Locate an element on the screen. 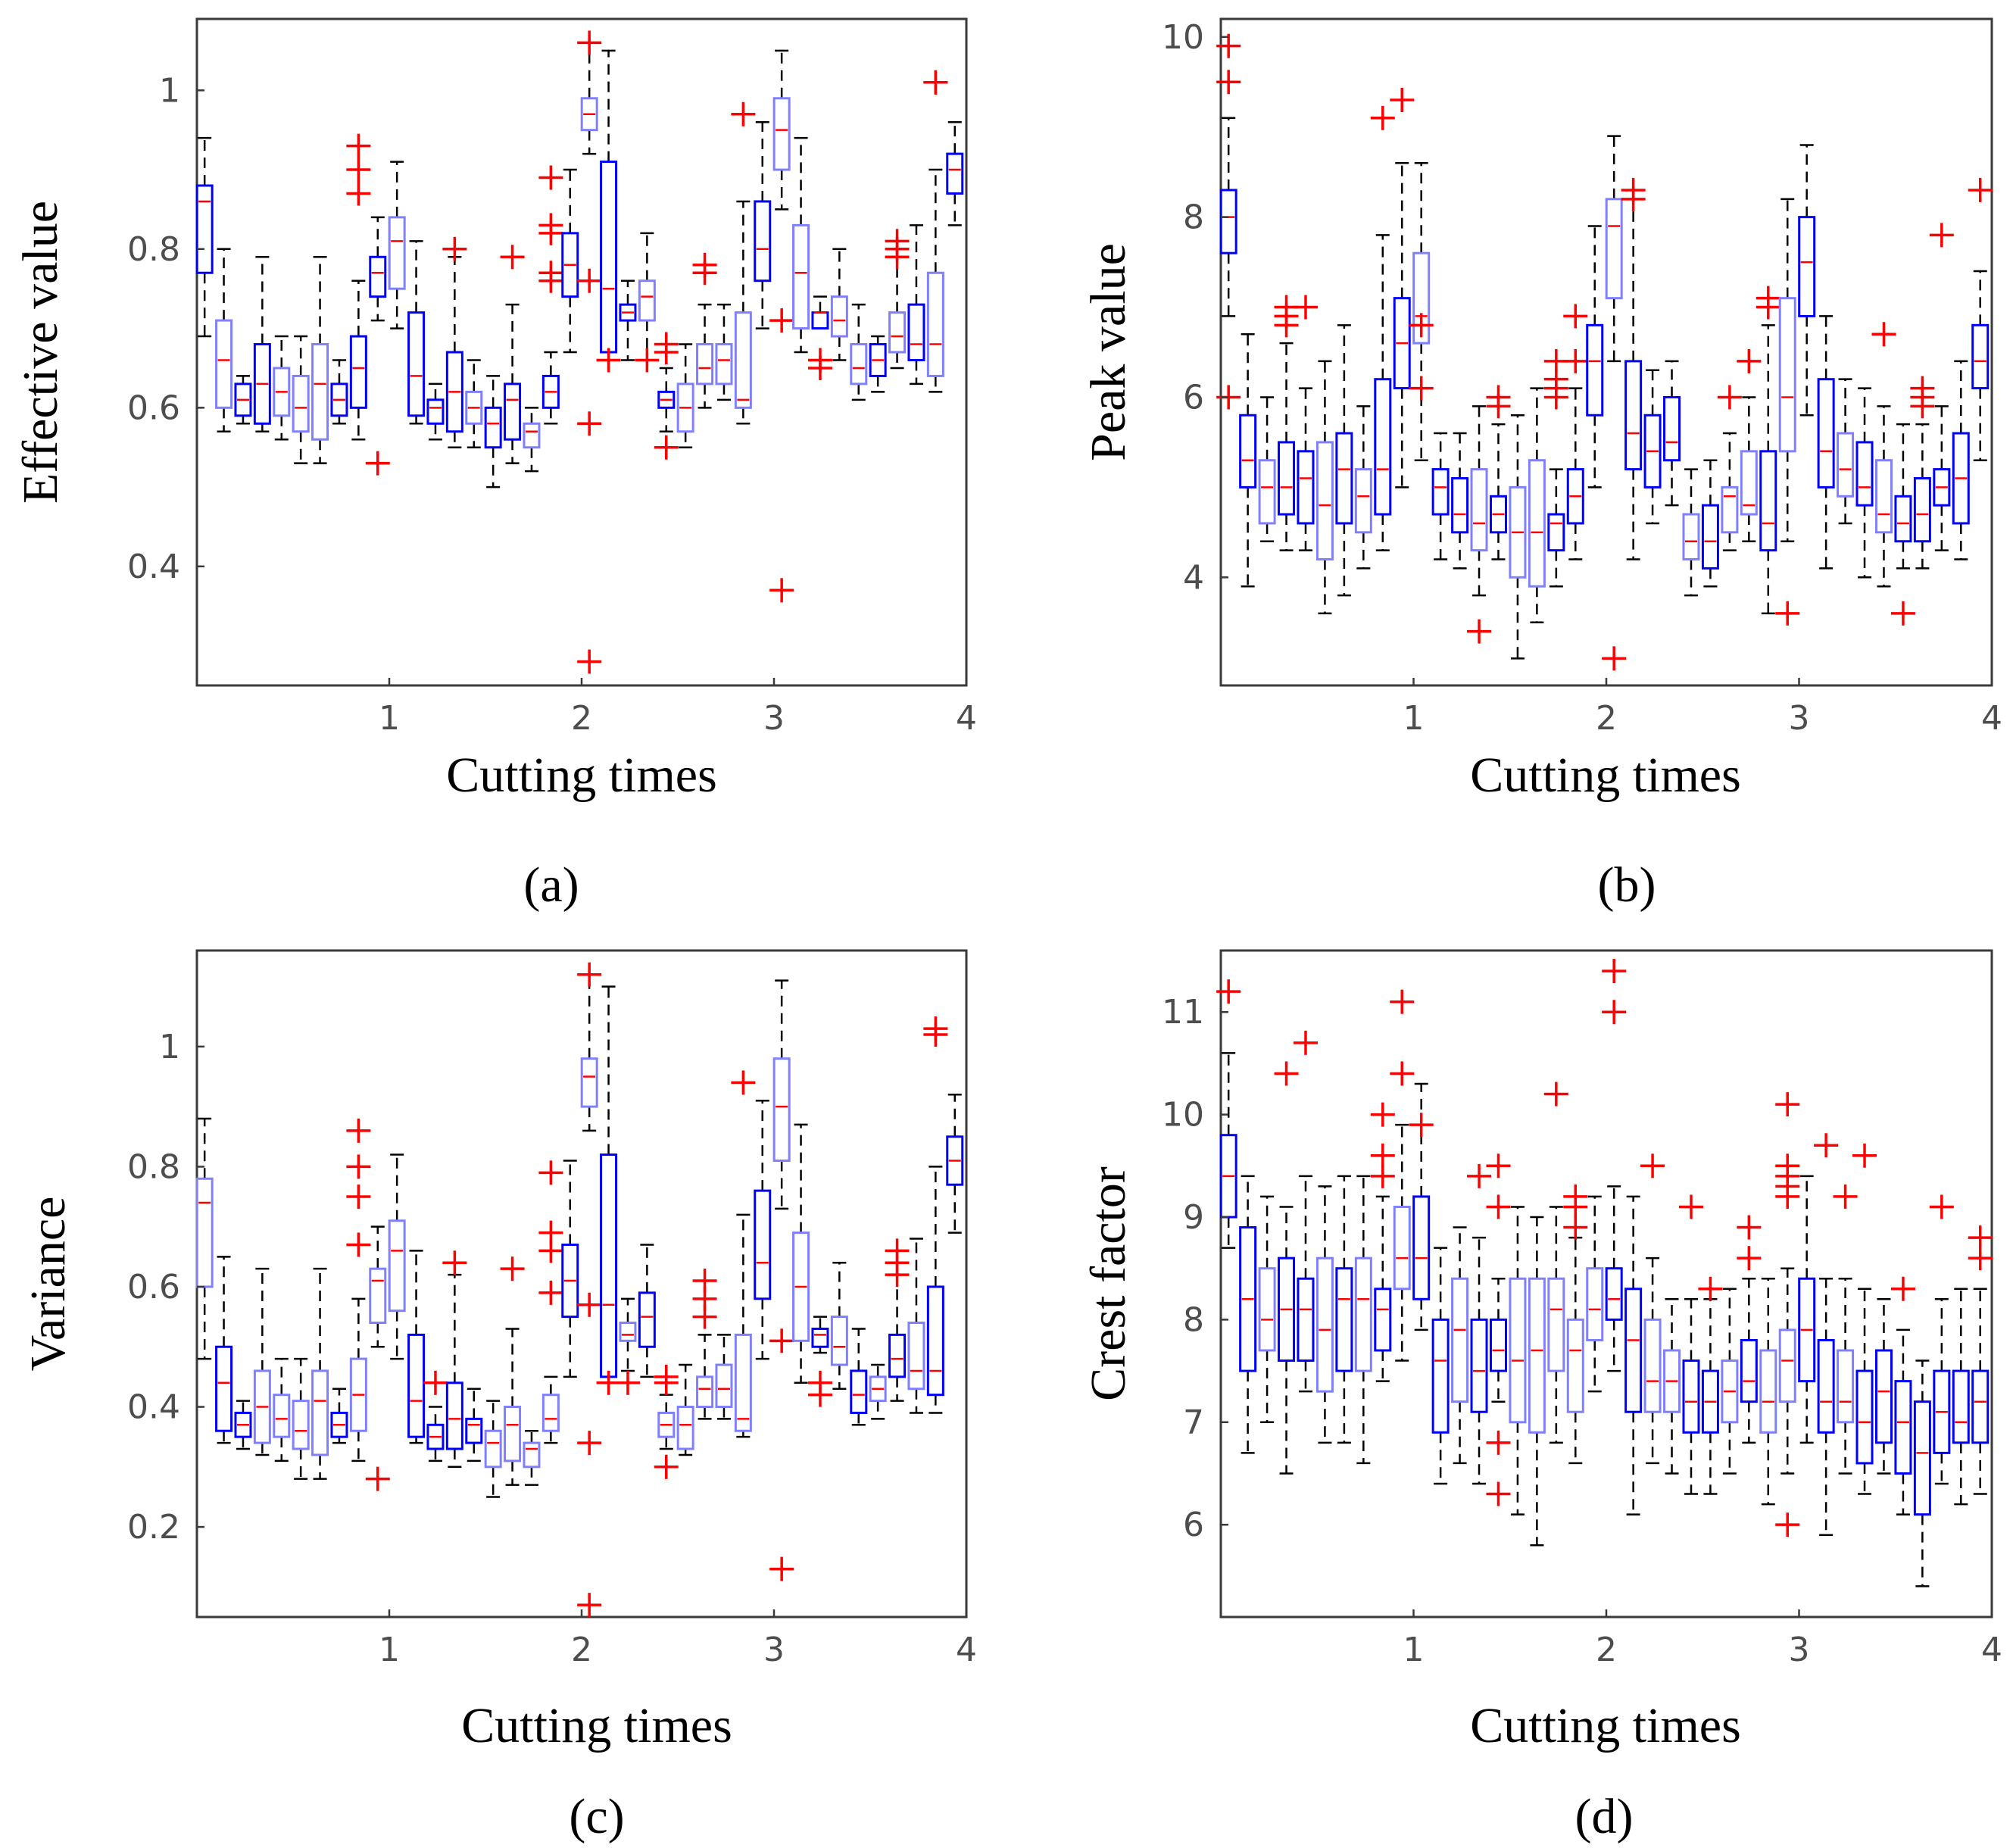 The height and width of the screenshot is (1848, 2013). y-axis-ticks: 0.2 0.4 0.6 0.8 1 is located at coordinates (165, 1288).